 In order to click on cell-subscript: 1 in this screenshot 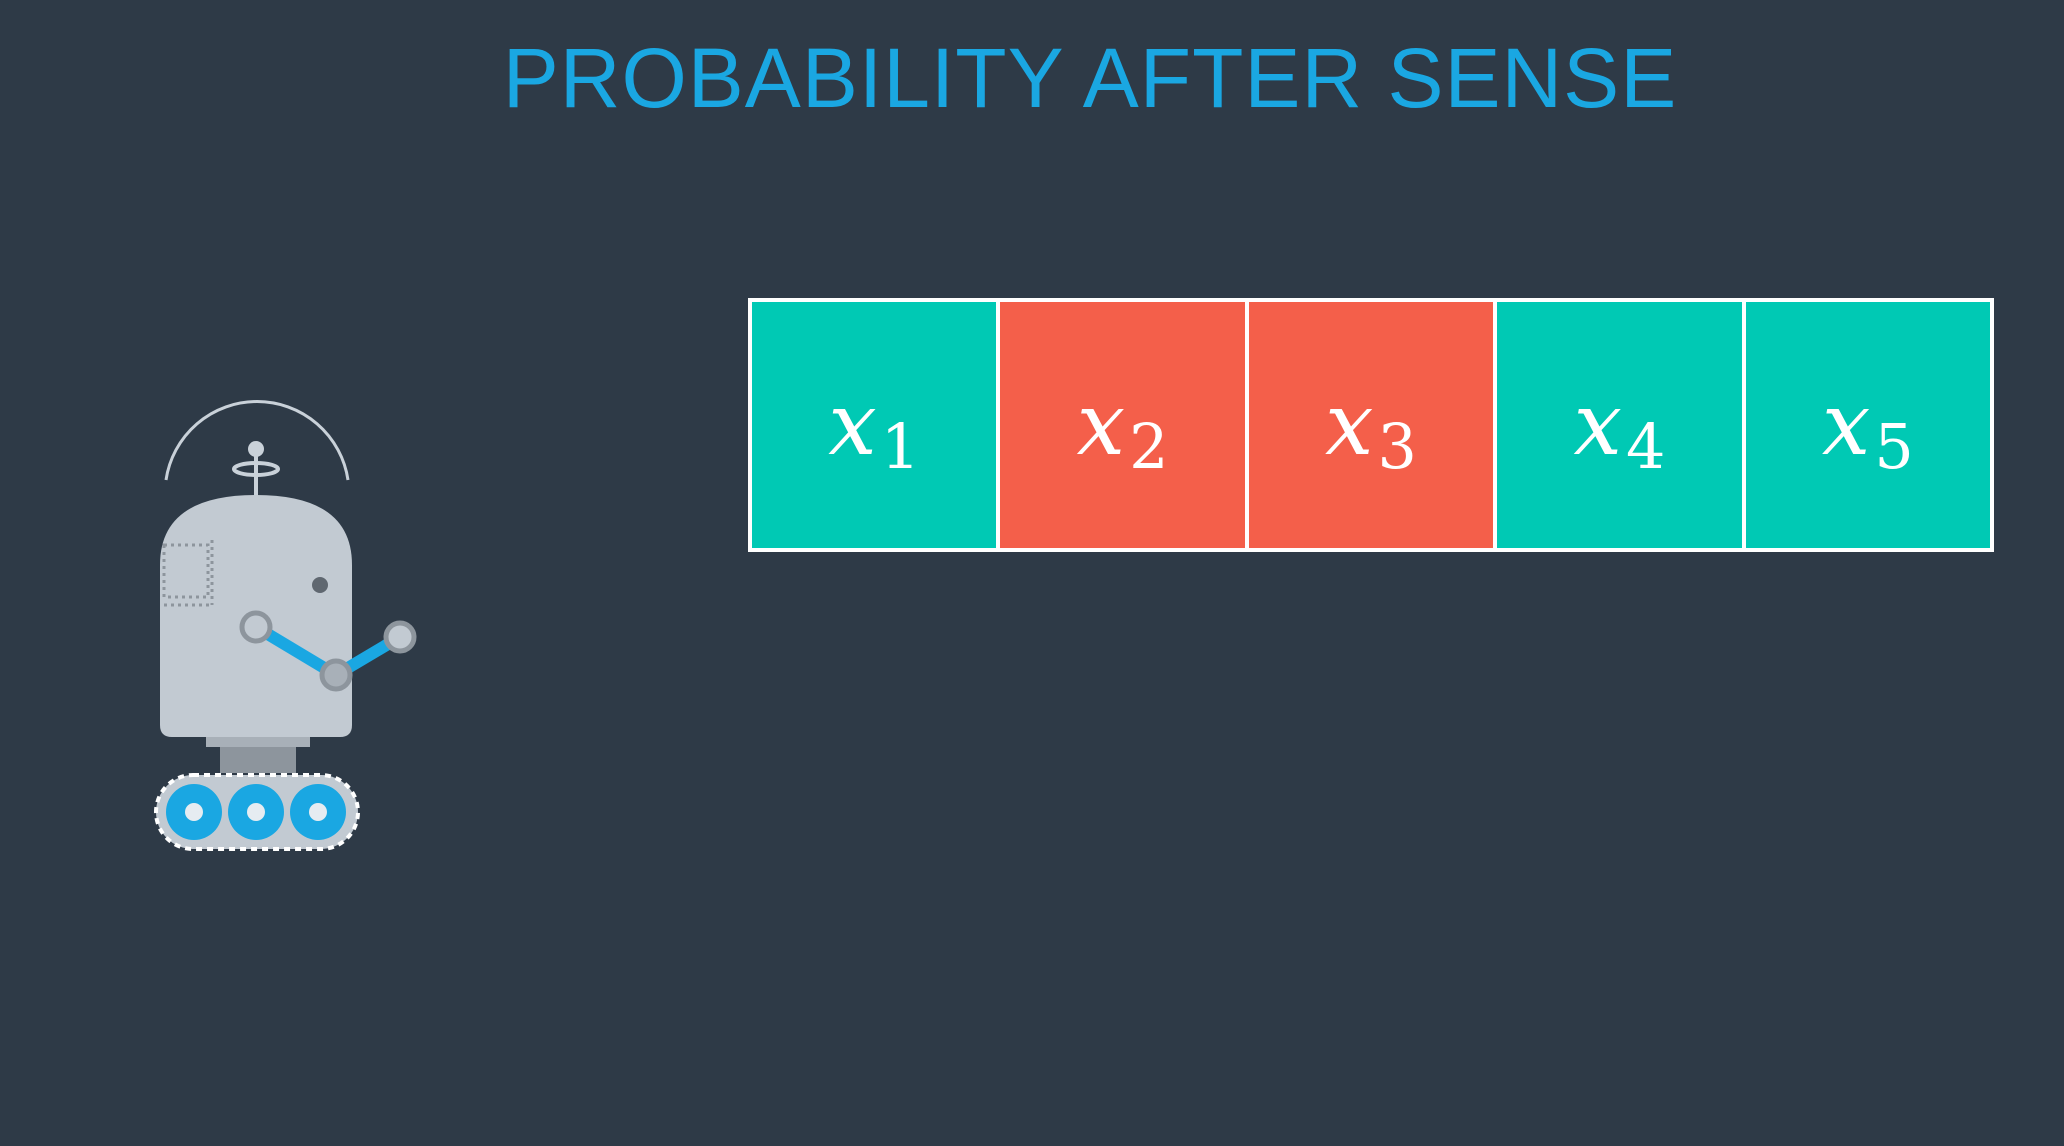, I will do `click(900, 446)`.